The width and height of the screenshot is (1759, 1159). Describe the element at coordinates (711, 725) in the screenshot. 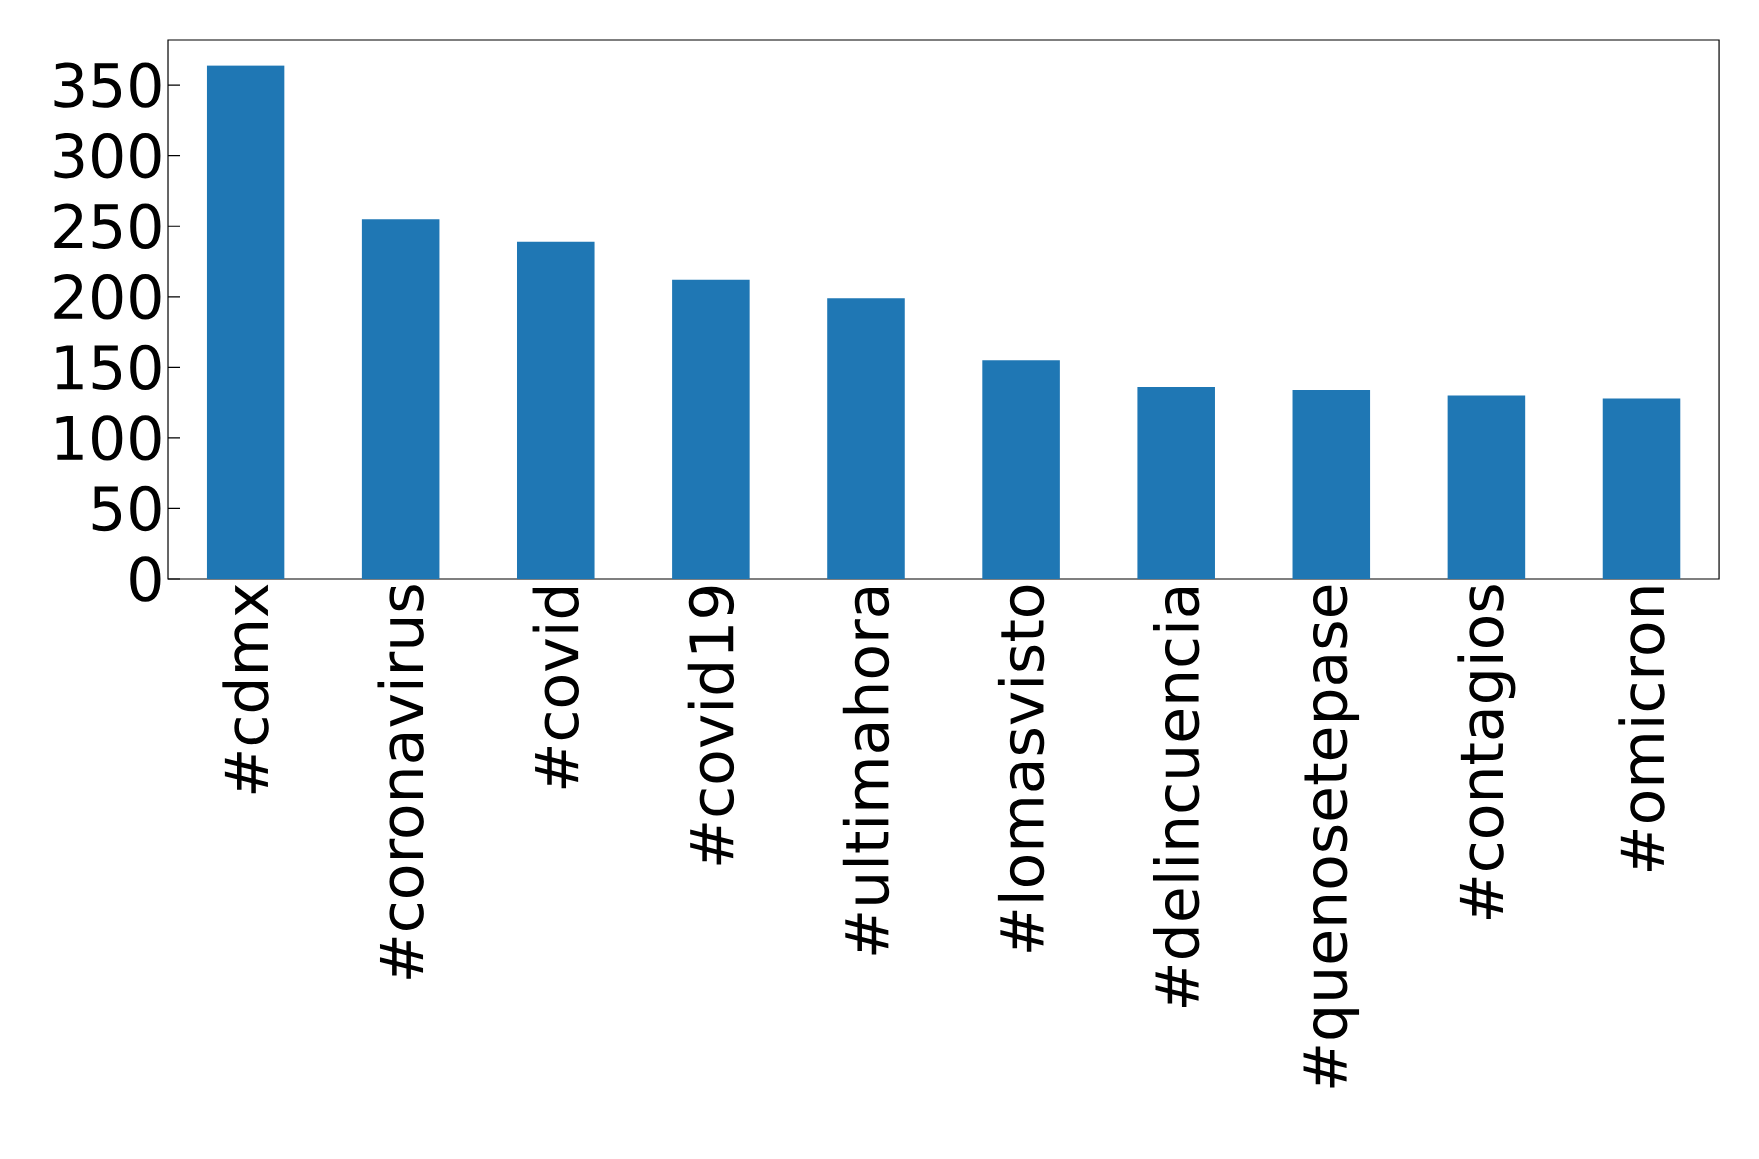

I see `x-tick-label: #covid19` at that location.